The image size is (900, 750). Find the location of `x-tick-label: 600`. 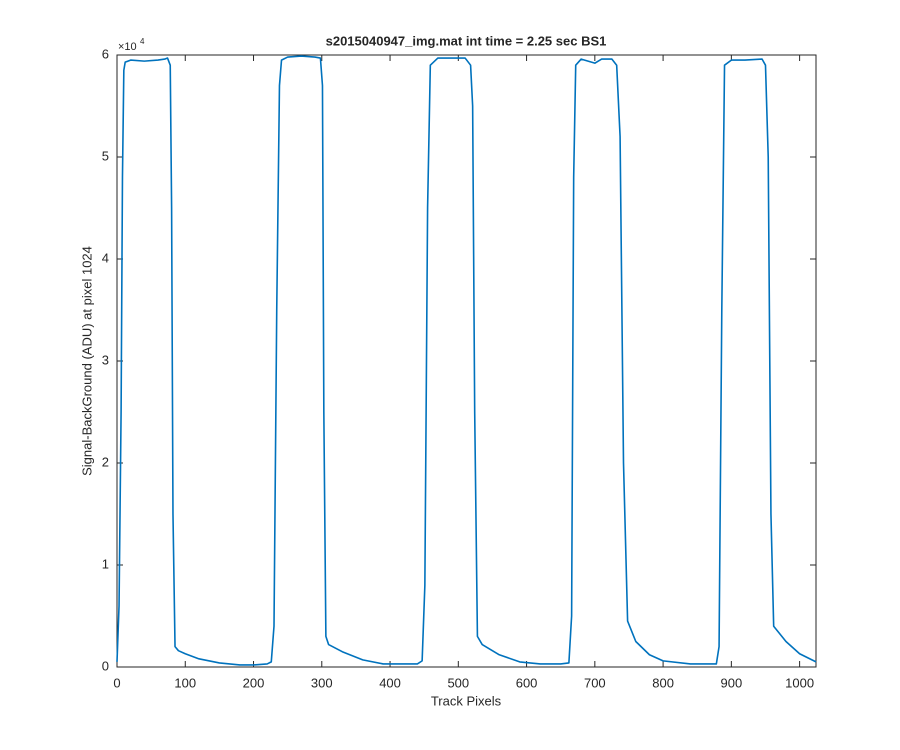

x-tick-label: 600 is located at coordinates (527, 682).